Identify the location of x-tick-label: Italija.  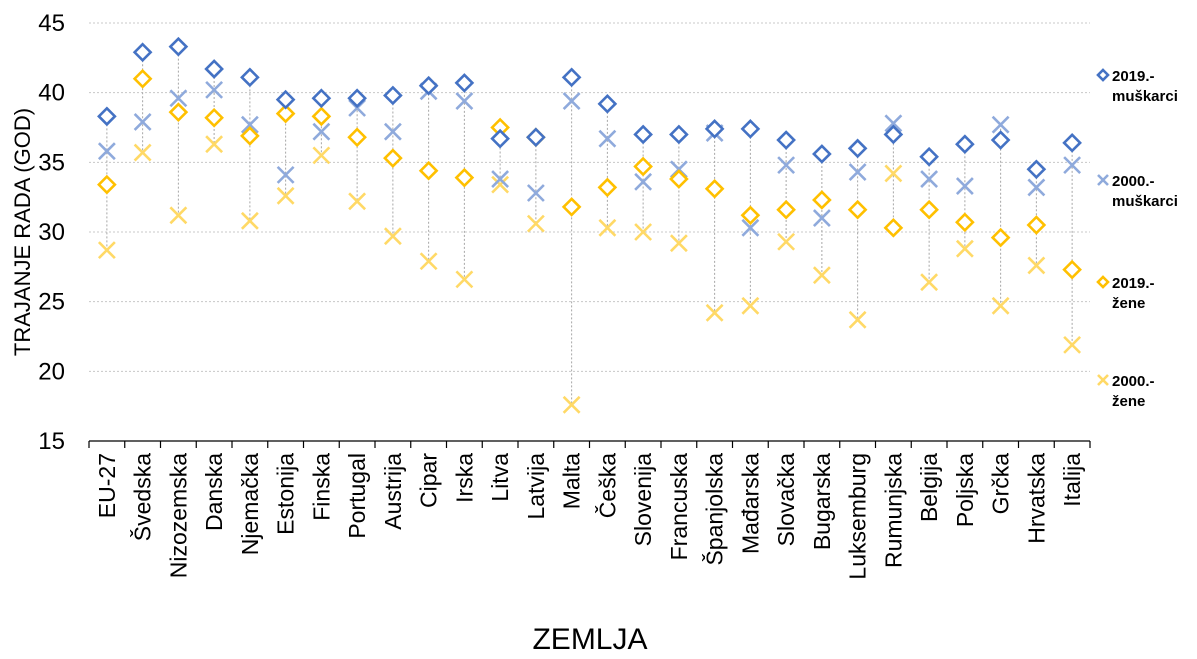
(1072, 480).